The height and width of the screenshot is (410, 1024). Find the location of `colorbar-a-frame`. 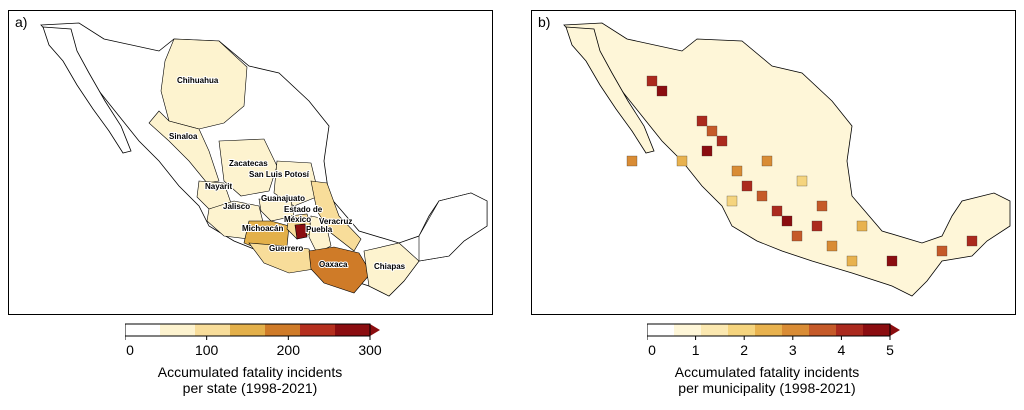

colorbar-a-frame is located at coordinates (247, 330).